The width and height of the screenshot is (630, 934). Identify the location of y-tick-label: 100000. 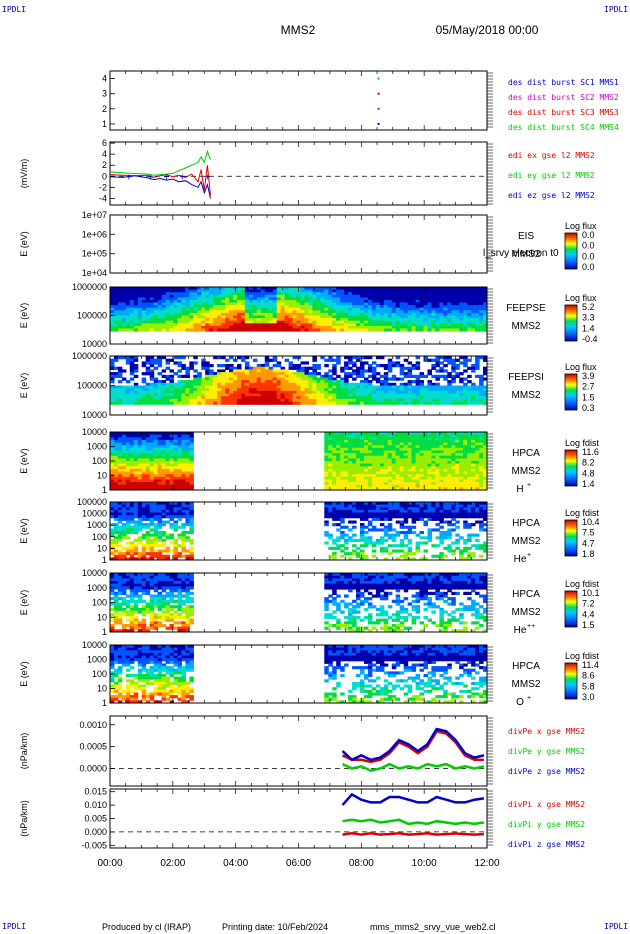
(92, 502).